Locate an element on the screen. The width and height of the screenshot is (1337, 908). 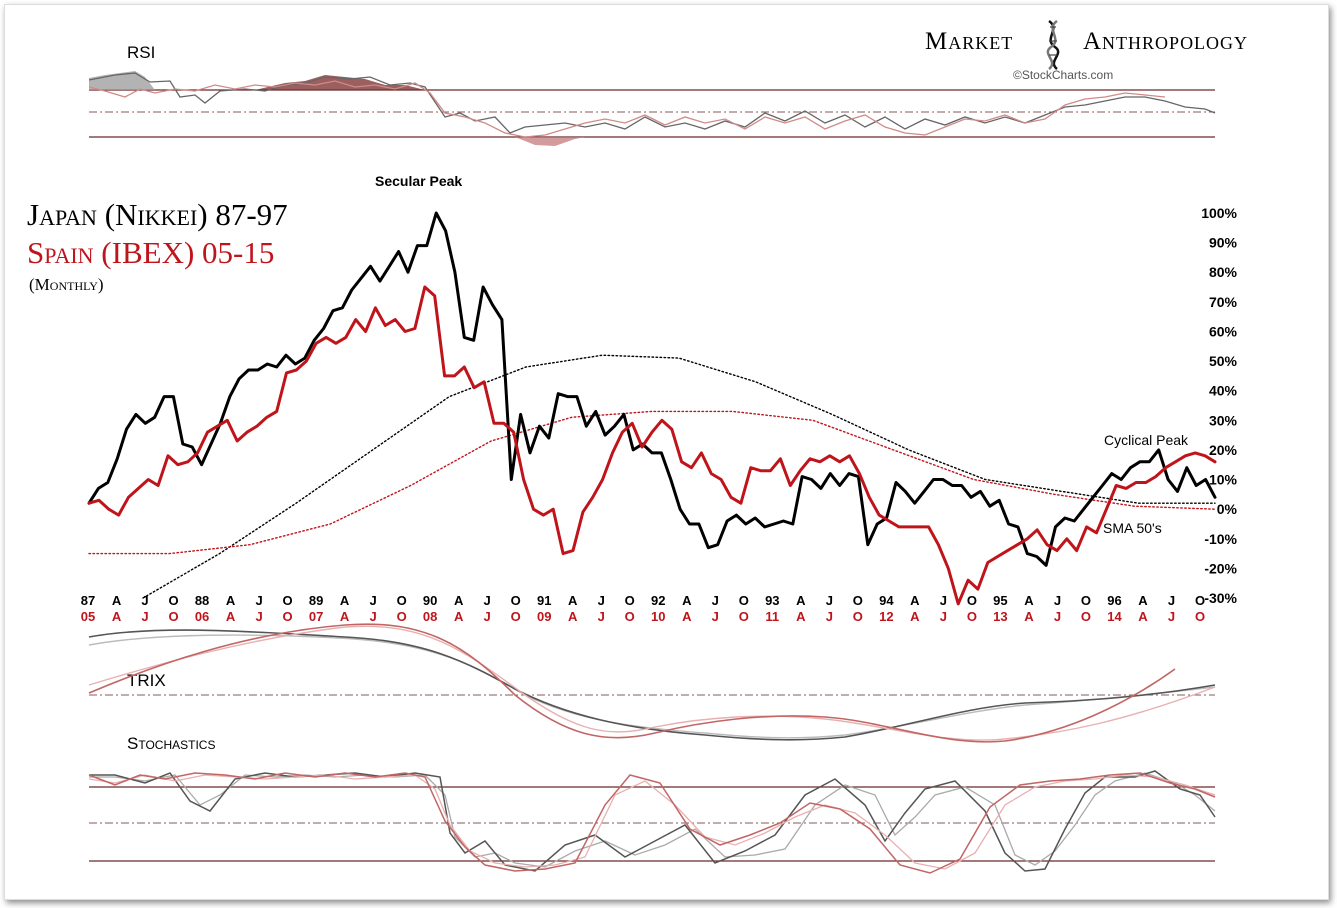
y-tick-label: 100% is located at coordinates (1219, 213).